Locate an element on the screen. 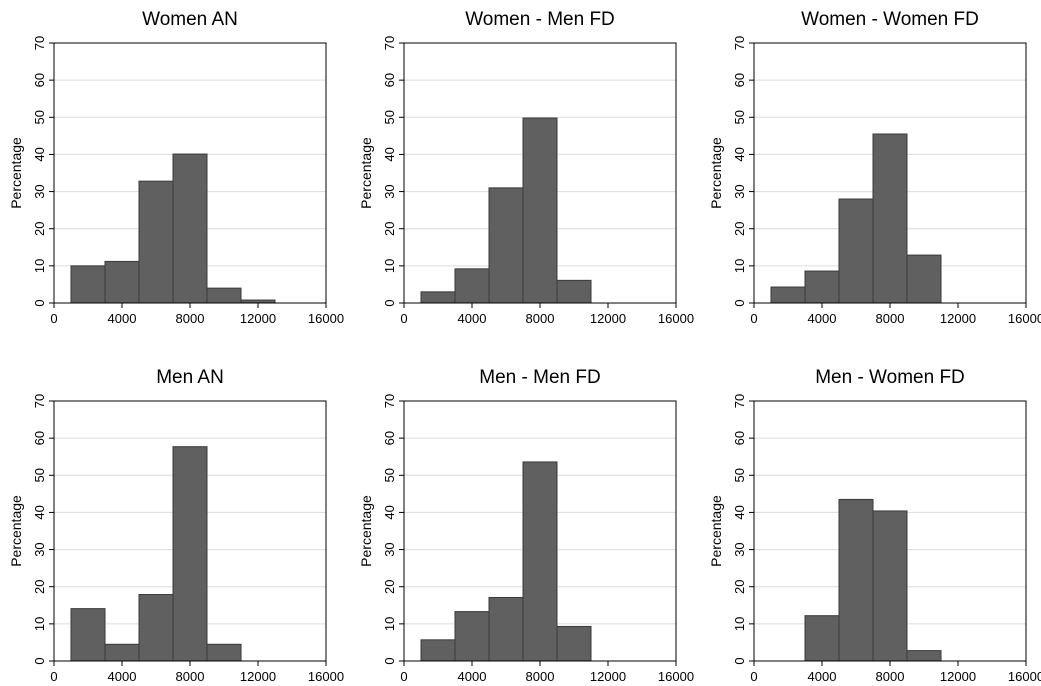 This screenshot has width=1041, height=686. panel-title: Women AN is located at coordinates (190, 19).